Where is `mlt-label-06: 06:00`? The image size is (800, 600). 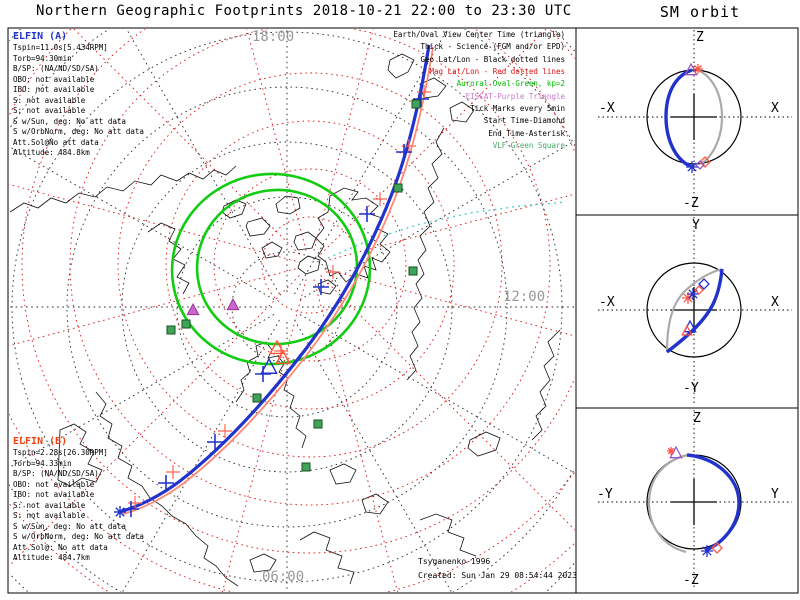
mlt-label-06: 06:00 is located at coordinates (283, 577).